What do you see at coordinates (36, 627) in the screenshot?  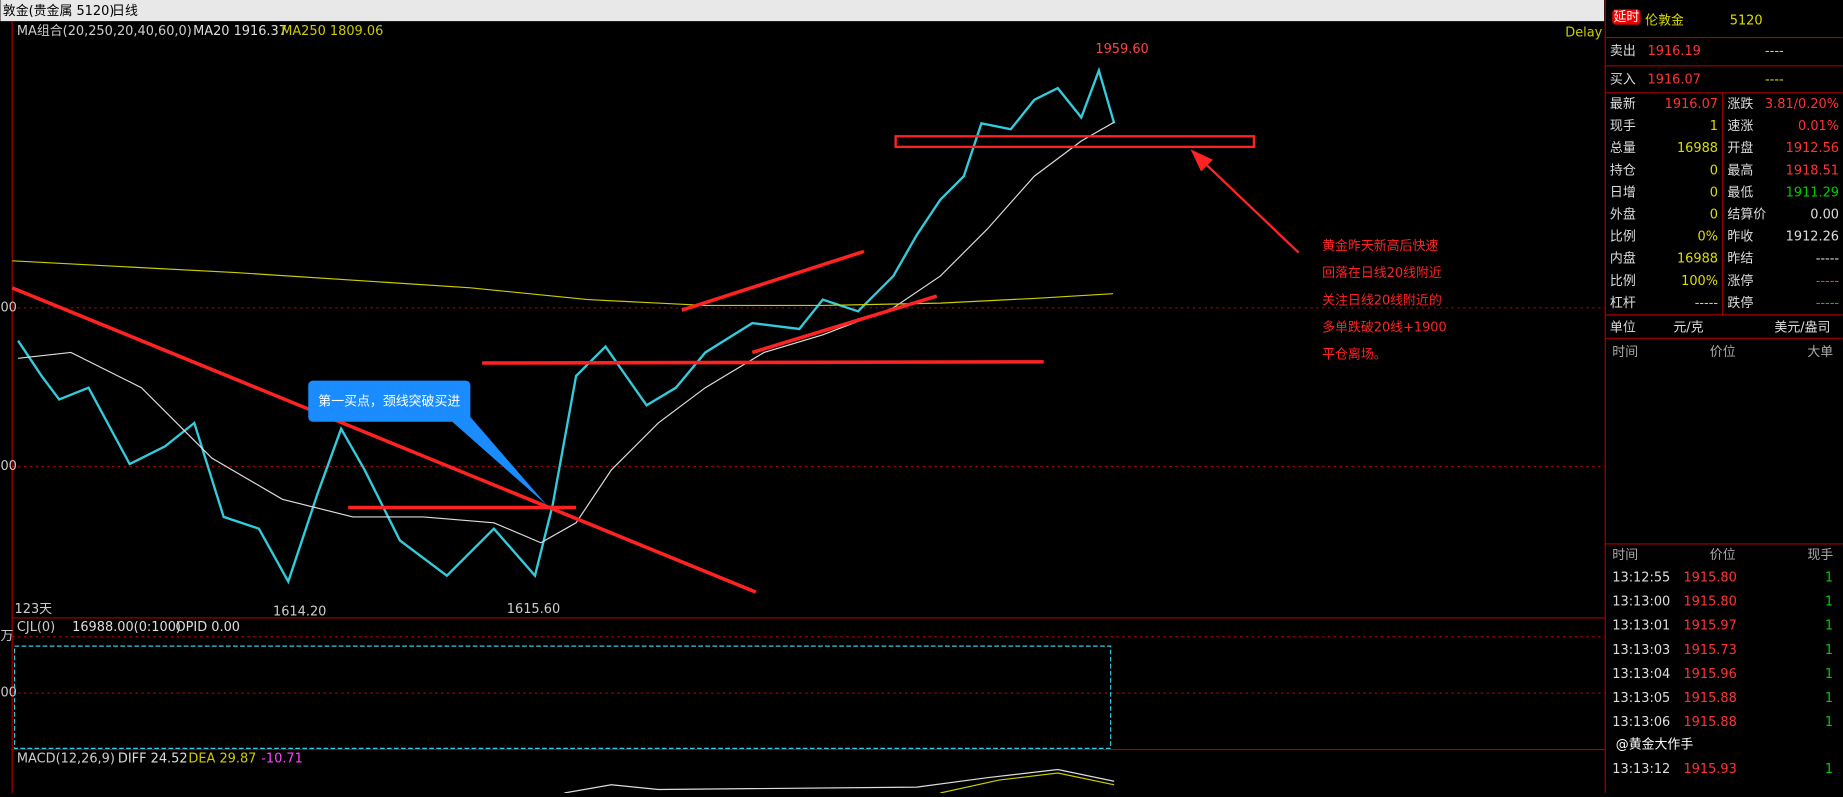 I see `vol-name: CJL(0)` at bounding box center [36, 627].